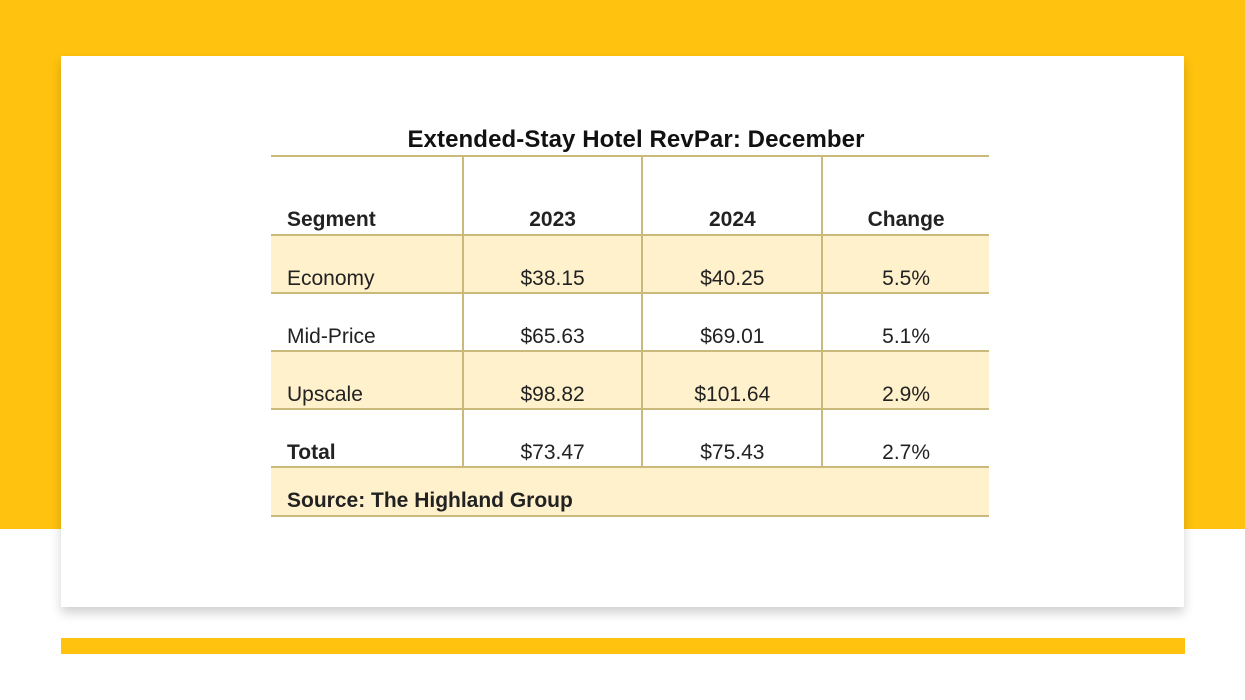 Image resolution: width=1245 pixels, height=700 pixels. I want to click on value-2024-cell: $75.43, so click(732, 438).